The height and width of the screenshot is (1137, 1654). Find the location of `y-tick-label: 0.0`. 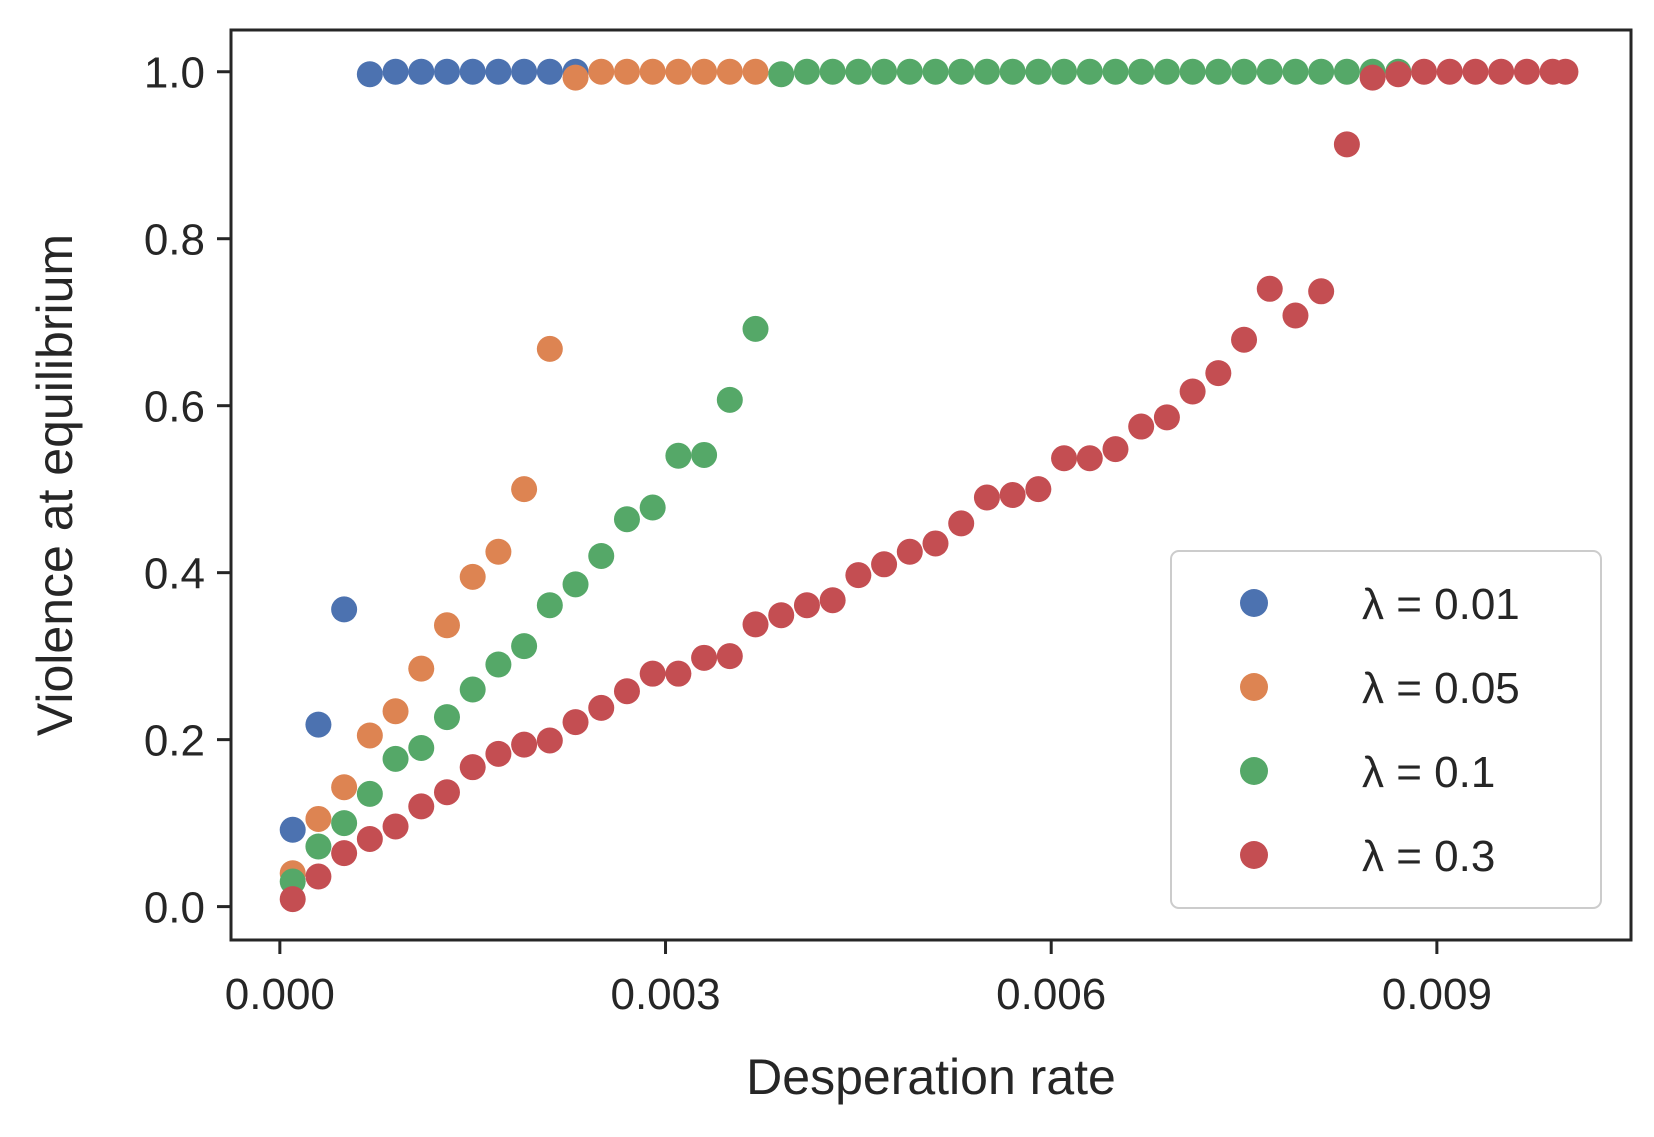

y-tick-label: 0.0 is located at coordinates (174, 908).